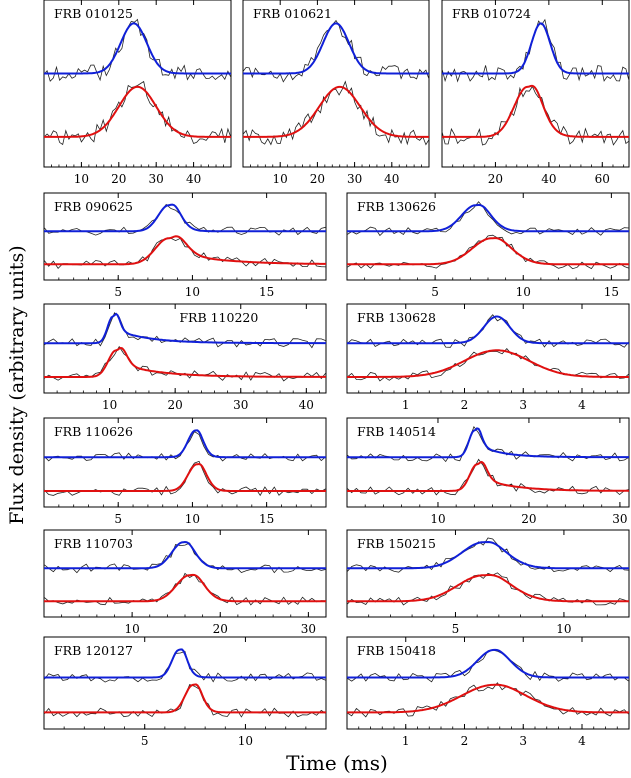  Describe the element at coordinates (396, 431) in the screenshot. I see `panel-title: FRB 140514` at that location.